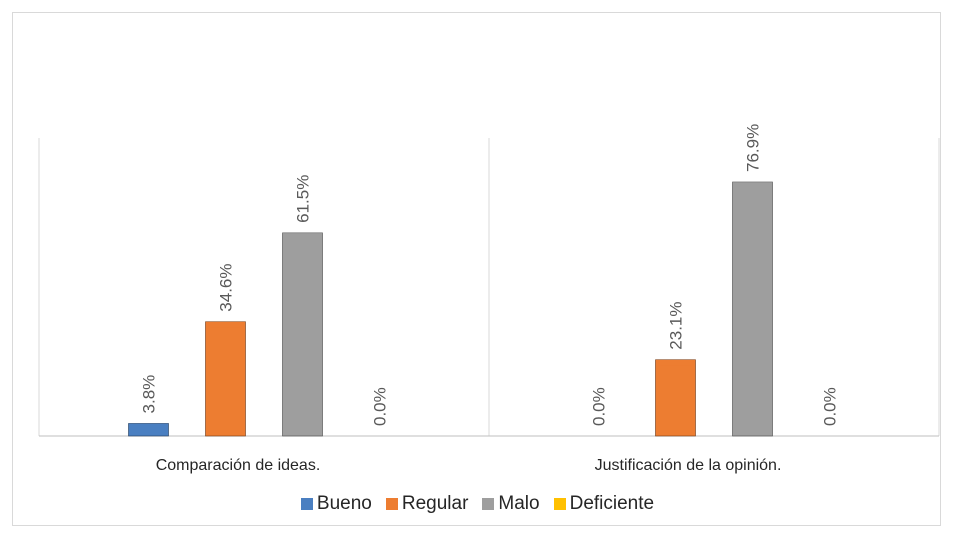 The height and width of the screenshot is (538, 955). I want to click on legend-label: Regular, so click(435, 503).